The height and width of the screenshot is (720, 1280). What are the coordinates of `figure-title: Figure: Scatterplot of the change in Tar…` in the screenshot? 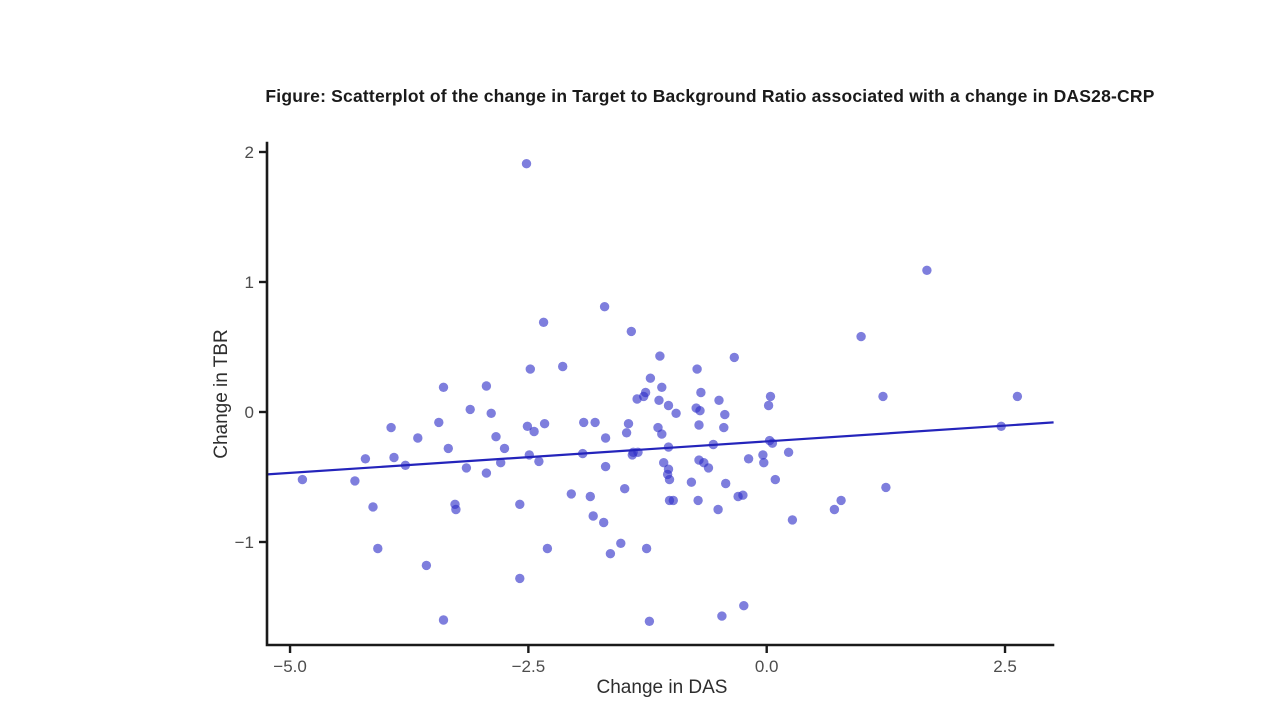 It's located at (710, 96).